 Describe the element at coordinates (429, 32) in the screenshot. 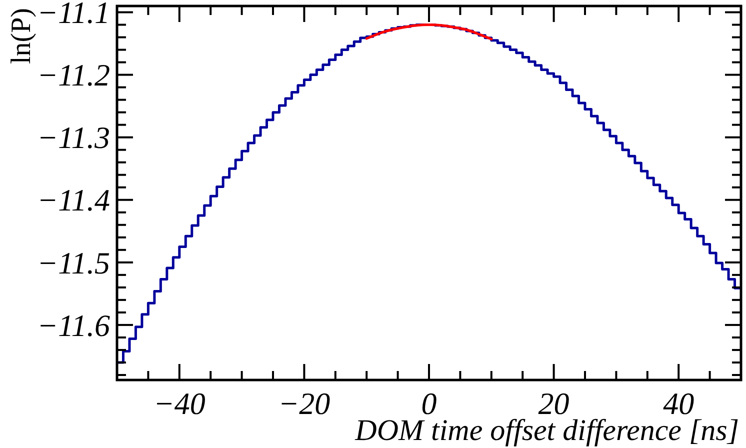

I see `line-series` at that location.